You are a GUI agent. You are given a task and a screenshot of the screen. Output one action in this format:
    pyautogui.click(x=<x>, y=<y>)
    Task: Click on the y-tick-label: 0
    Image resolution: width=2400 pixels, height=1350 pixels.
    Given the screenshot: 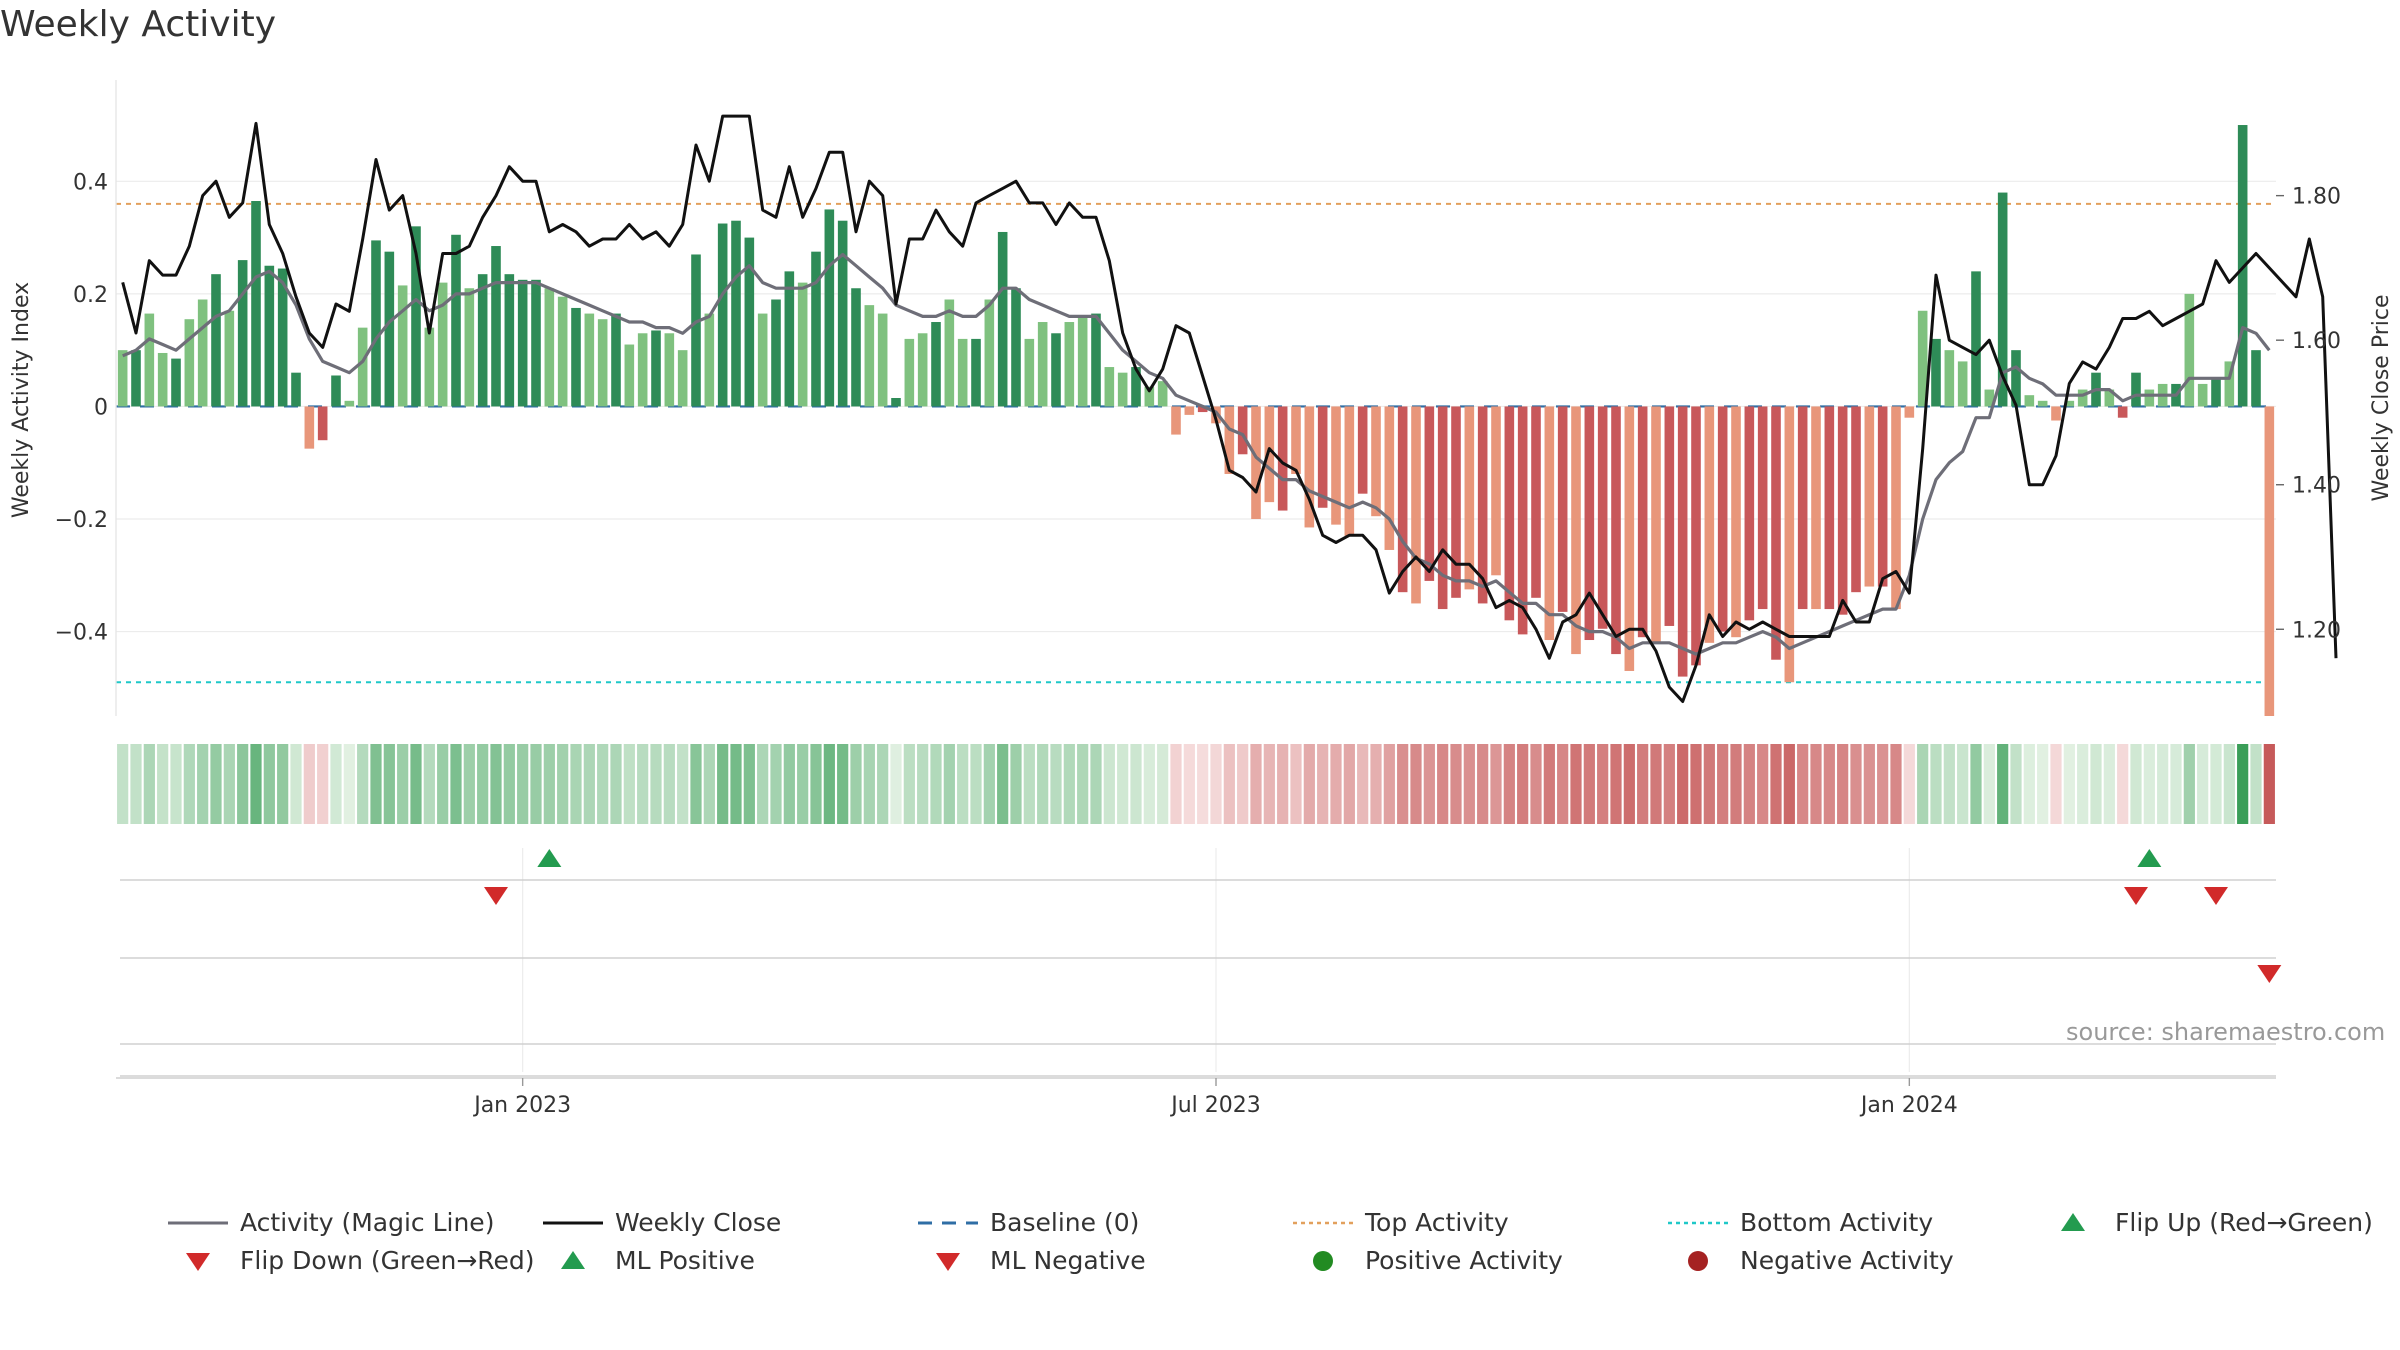 What is the action you would take?
    pyautogui.click(x=101, y=407)
    